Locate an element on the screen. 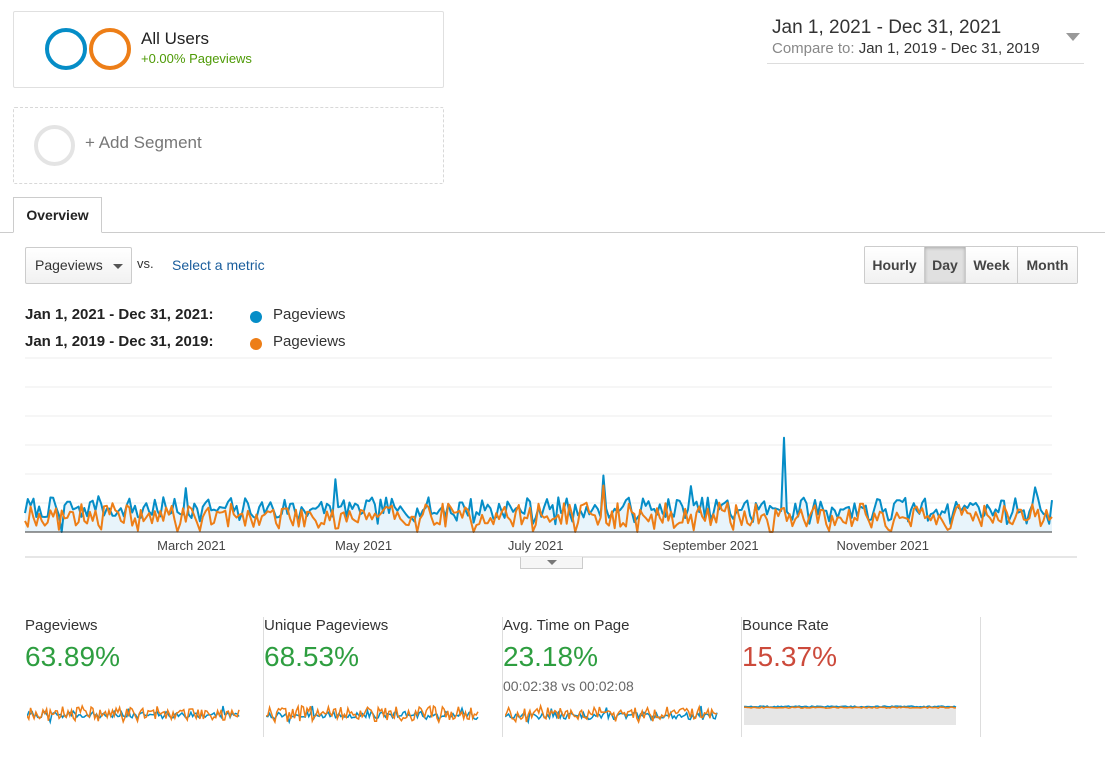  week-button: Week is located at coordinates (992, 265).